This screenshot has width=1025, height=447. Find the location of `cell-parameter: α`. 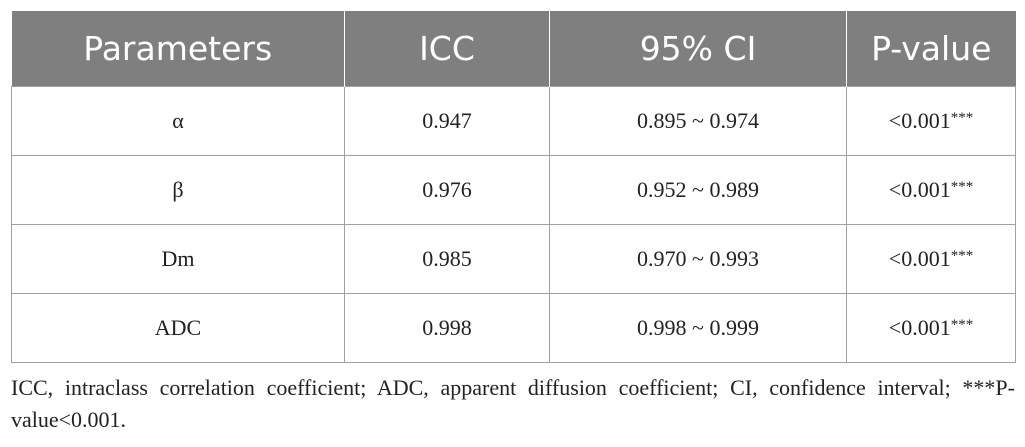

cell-parameter: α is located at coordinates (178, 121).